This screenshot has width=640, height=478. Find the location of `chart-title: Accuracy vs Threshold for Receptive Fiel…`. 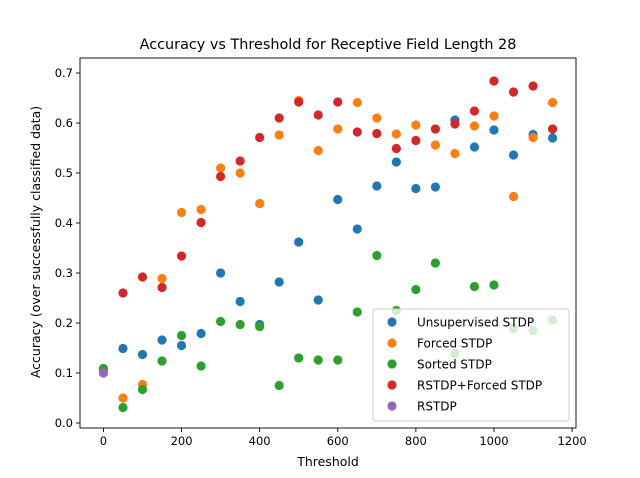

chart-title: Accuracy vs Threshold for Receptive Fiel… is located at coordinates (328, 45).